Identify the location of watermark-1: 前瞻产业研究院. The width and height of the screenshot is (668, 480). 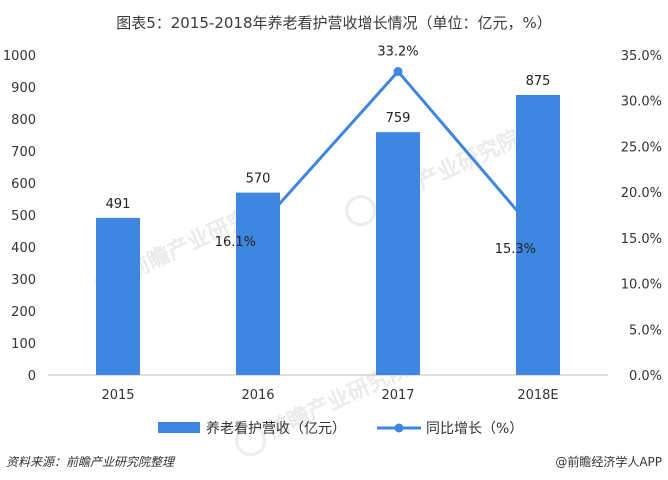
(434, 176).